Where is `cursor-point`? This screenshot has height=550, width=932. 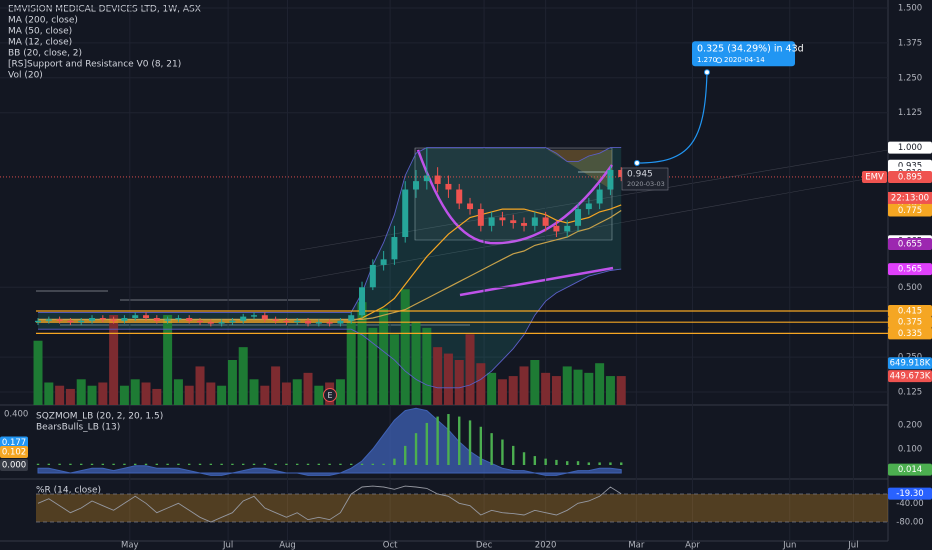 cursor-point is located at coordinates (637, 162).